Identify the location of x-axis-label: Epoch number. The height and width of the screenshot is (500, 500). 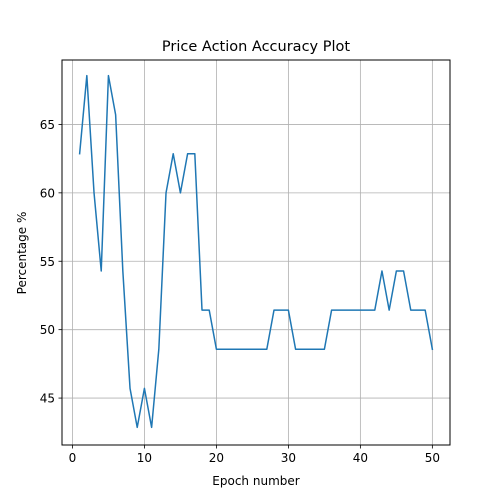
(255, 481).